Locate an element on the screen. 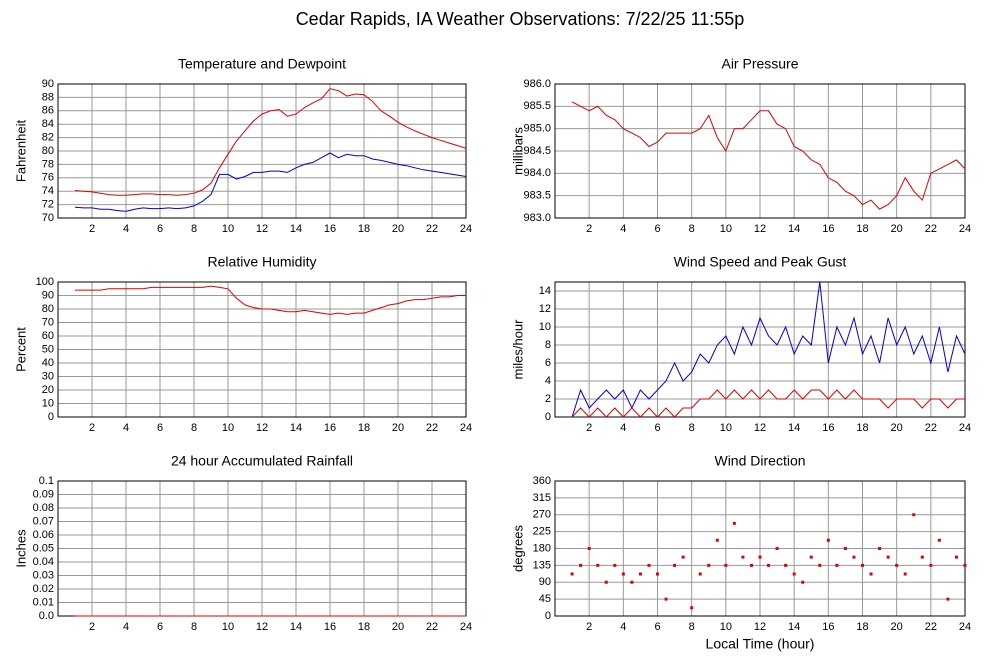 This screenshot has height=660, width=1000. y-tick-label: 40 is located at coordinates (48, 363).